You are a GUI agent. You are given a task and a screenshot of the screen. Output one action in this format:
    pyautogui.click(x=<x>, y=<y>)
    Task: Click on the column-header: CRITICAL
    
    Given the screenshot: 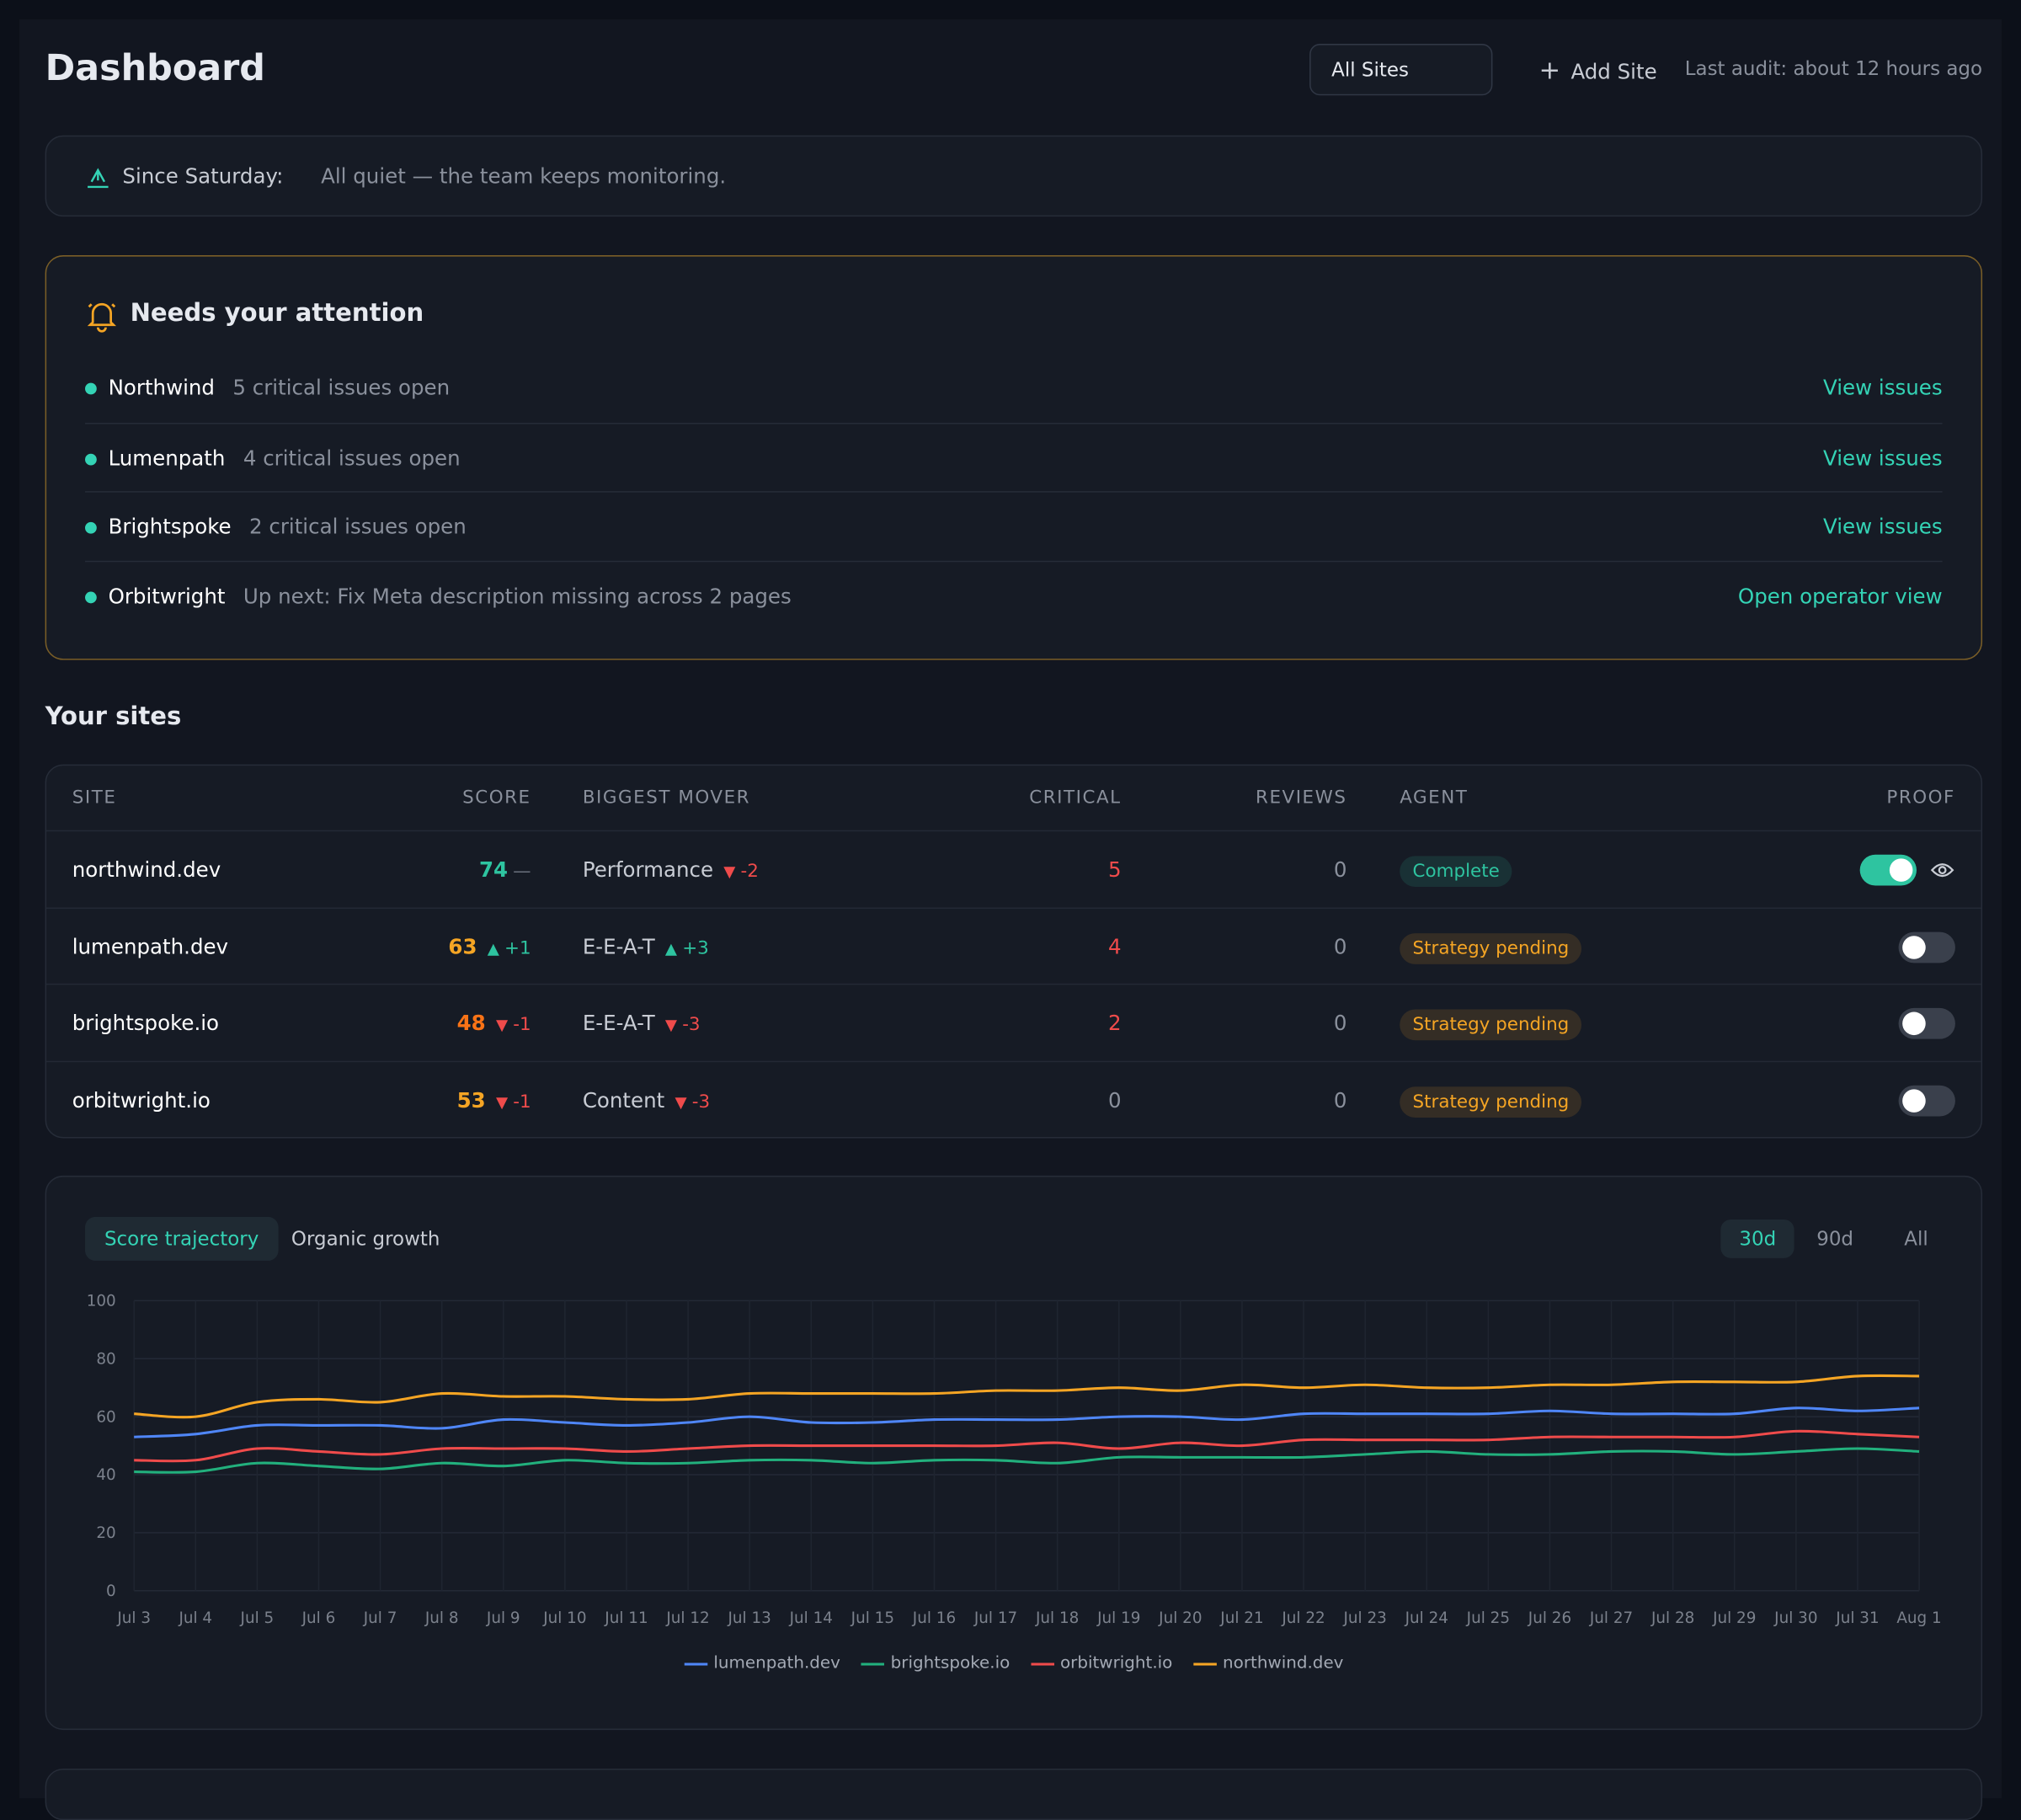 What is the action you would take?
    pyautogui.click(x=1075, y=798)
    